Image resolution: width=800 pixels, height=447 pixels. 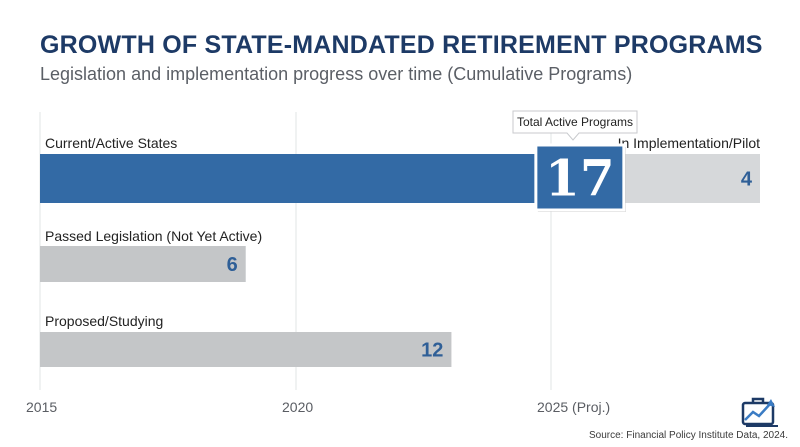 I want to click on total-value: 17, so click(x=580, y=178).